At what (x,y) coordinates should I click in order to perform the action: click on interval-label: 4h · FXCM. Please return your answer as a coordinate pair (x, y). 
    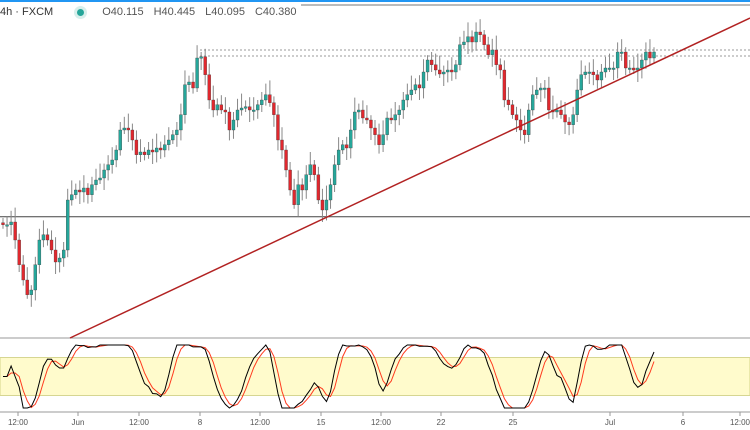
    Looking at the image, I should click on (27, 12).